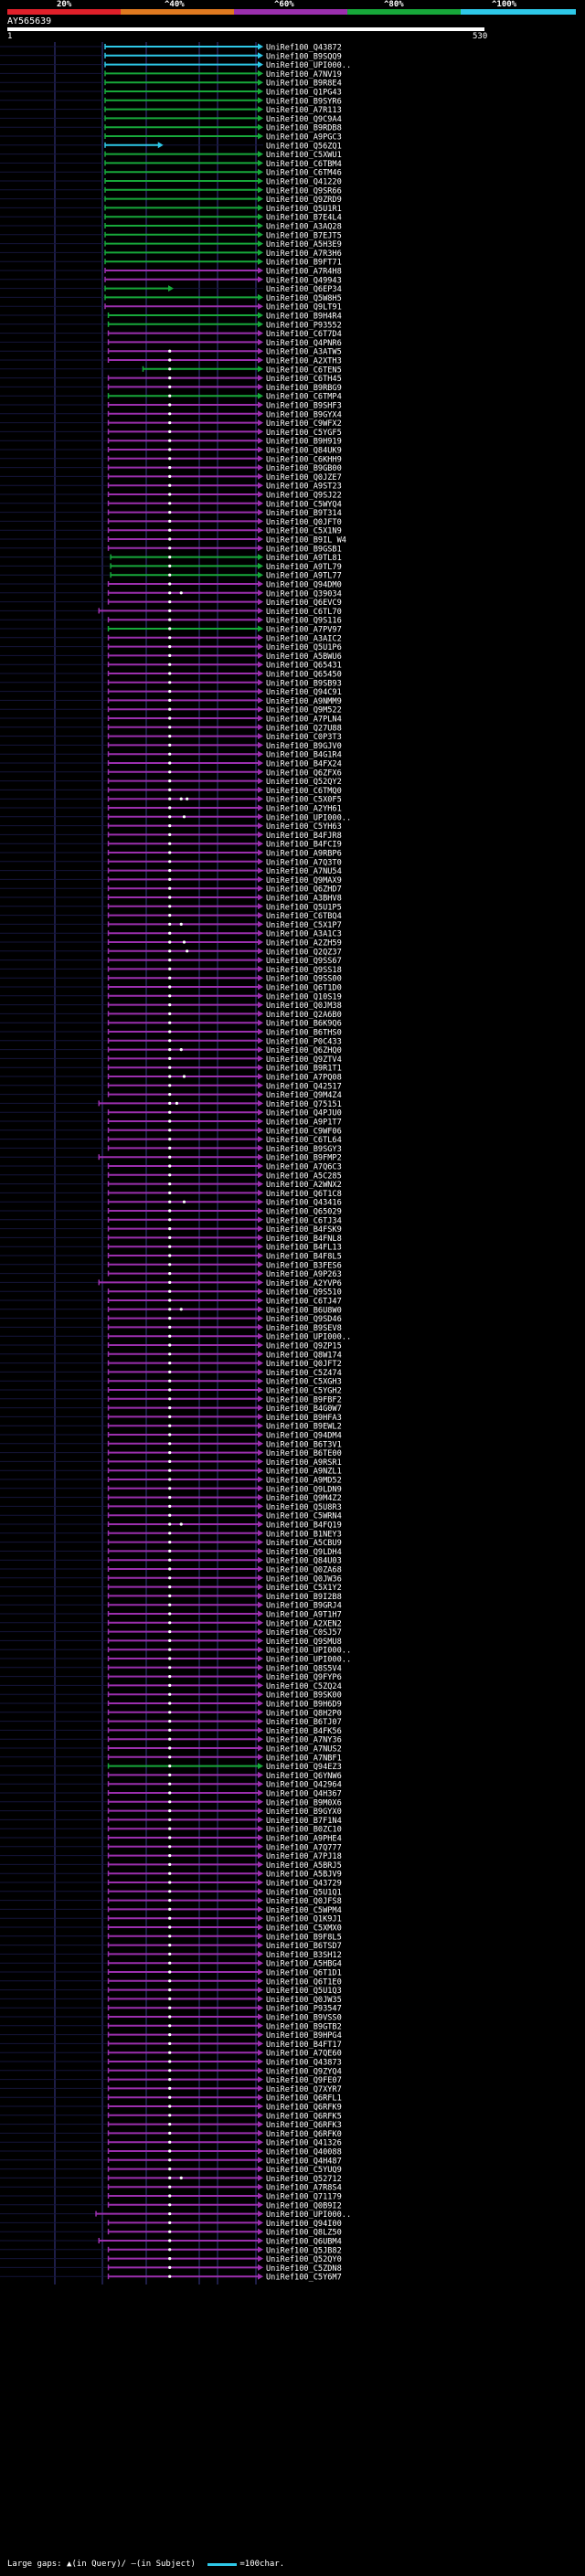 The image size is (585, 2576). What do you see at coordinates (304, 388) in the screenshot?
I see `hit-label: UniRef100_B9RBG9` at bounding box center [304, 388].